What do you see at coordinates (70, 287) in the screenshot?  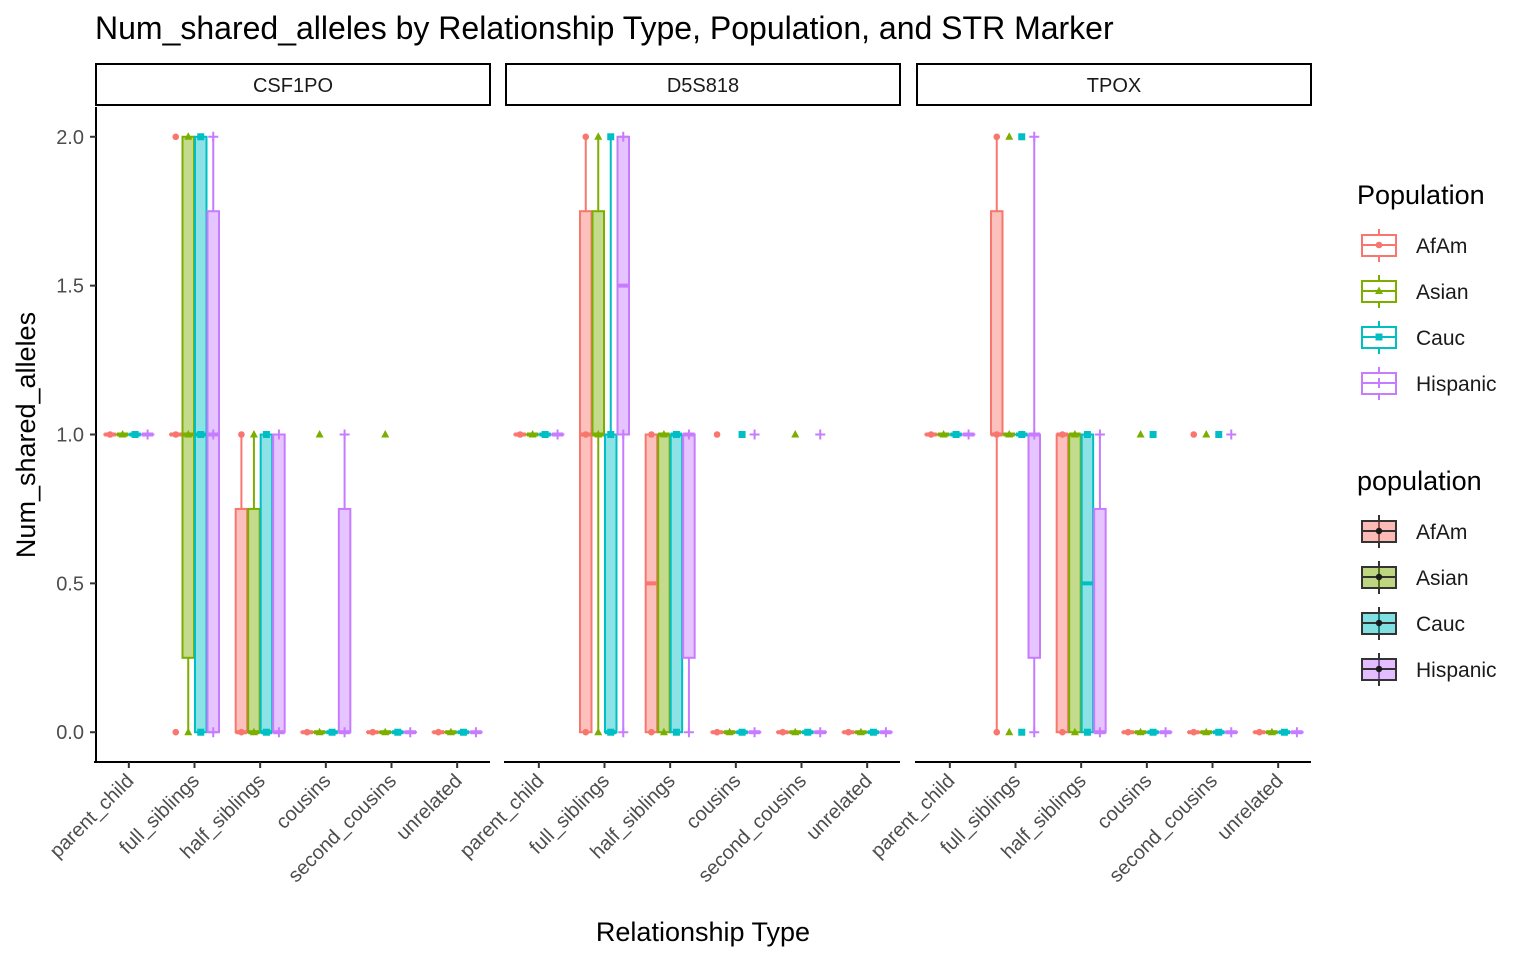 I see `y-tick-label: 1.5` at bounding box center [70, 287].